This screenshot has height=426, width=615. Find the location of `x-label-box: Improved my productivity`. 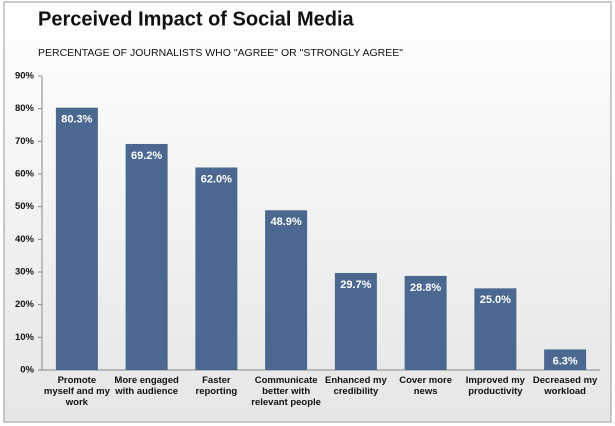

x-label-box: Improved my productivity is located at coordinates (495, 386).